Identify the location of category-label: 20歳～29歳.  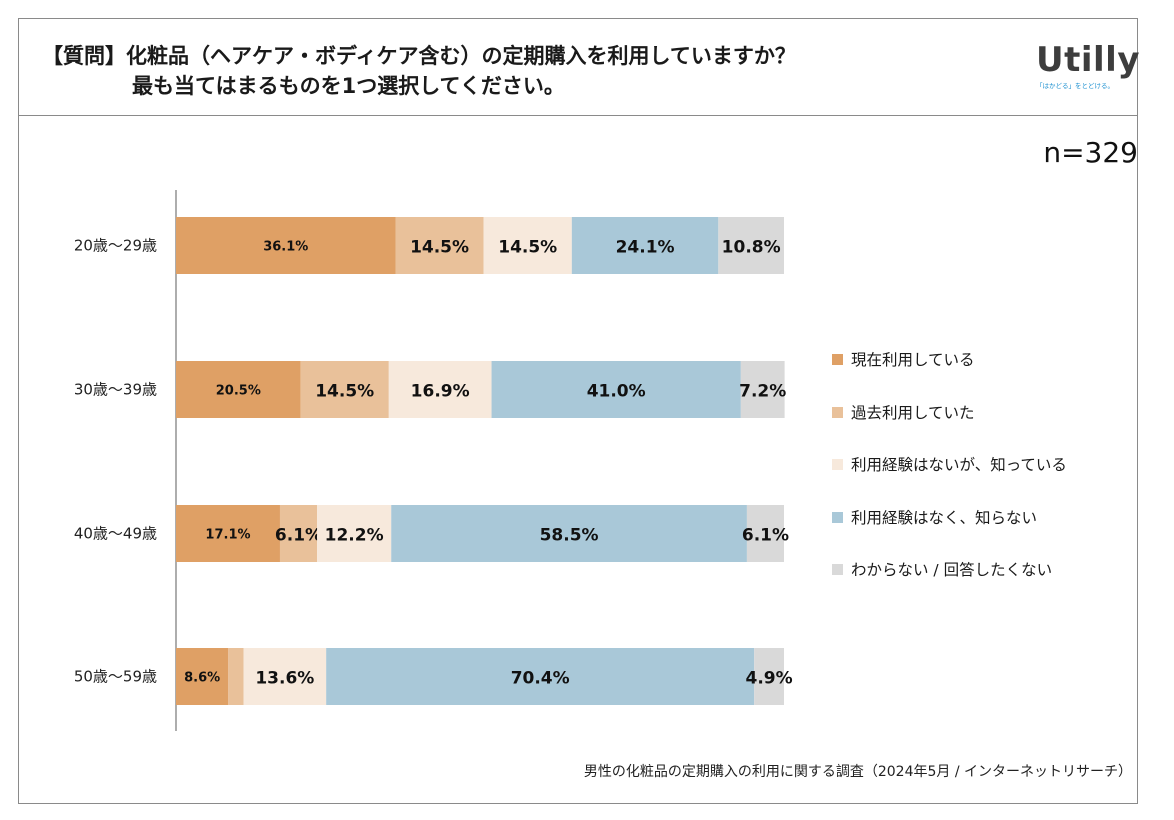
(115, 246).